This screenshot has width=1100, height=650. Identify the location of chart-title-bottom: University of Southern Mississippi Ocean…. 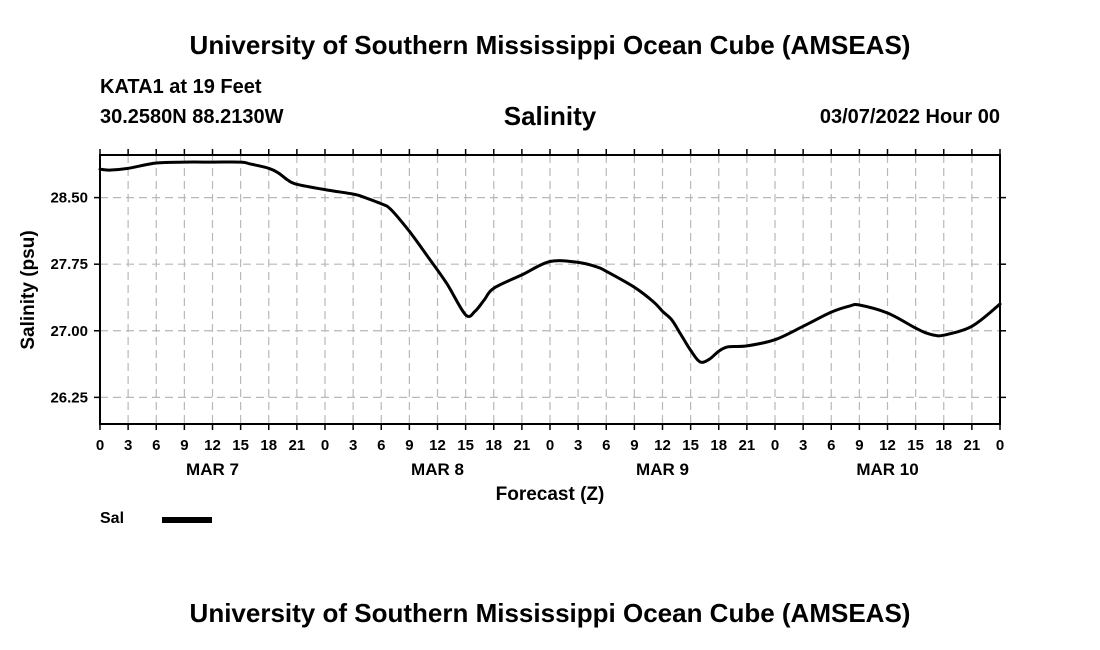
(550, 613).